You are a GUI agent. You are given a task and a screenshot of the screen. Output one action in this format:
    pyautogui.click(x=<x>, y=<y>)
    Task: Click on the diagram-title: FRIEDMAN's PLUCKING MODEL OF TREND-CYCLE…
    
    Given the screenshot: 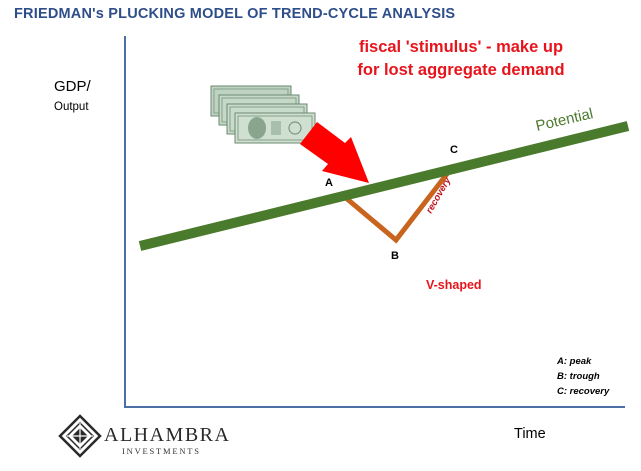 What is the action you would take?
    pyautogui.click(x=235, y=14)
    